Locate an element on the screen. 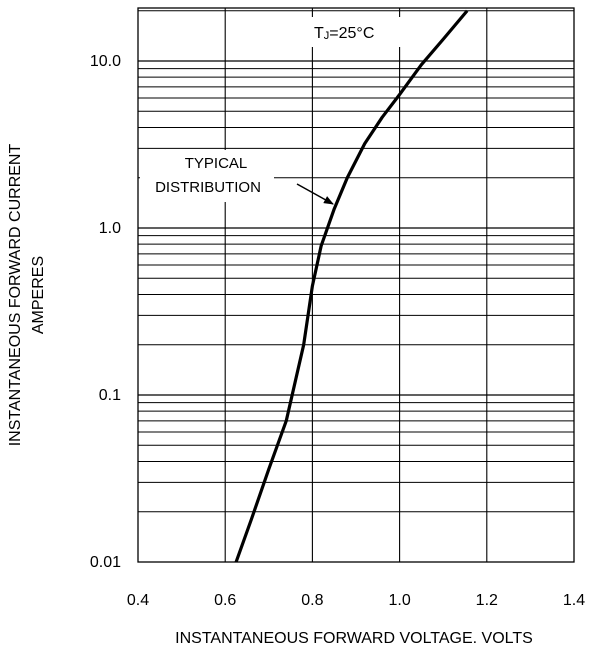 This screenshot has width=614, height=655. temperature-annotation-text: TJ=25°C is located at coordinates (344, 33).